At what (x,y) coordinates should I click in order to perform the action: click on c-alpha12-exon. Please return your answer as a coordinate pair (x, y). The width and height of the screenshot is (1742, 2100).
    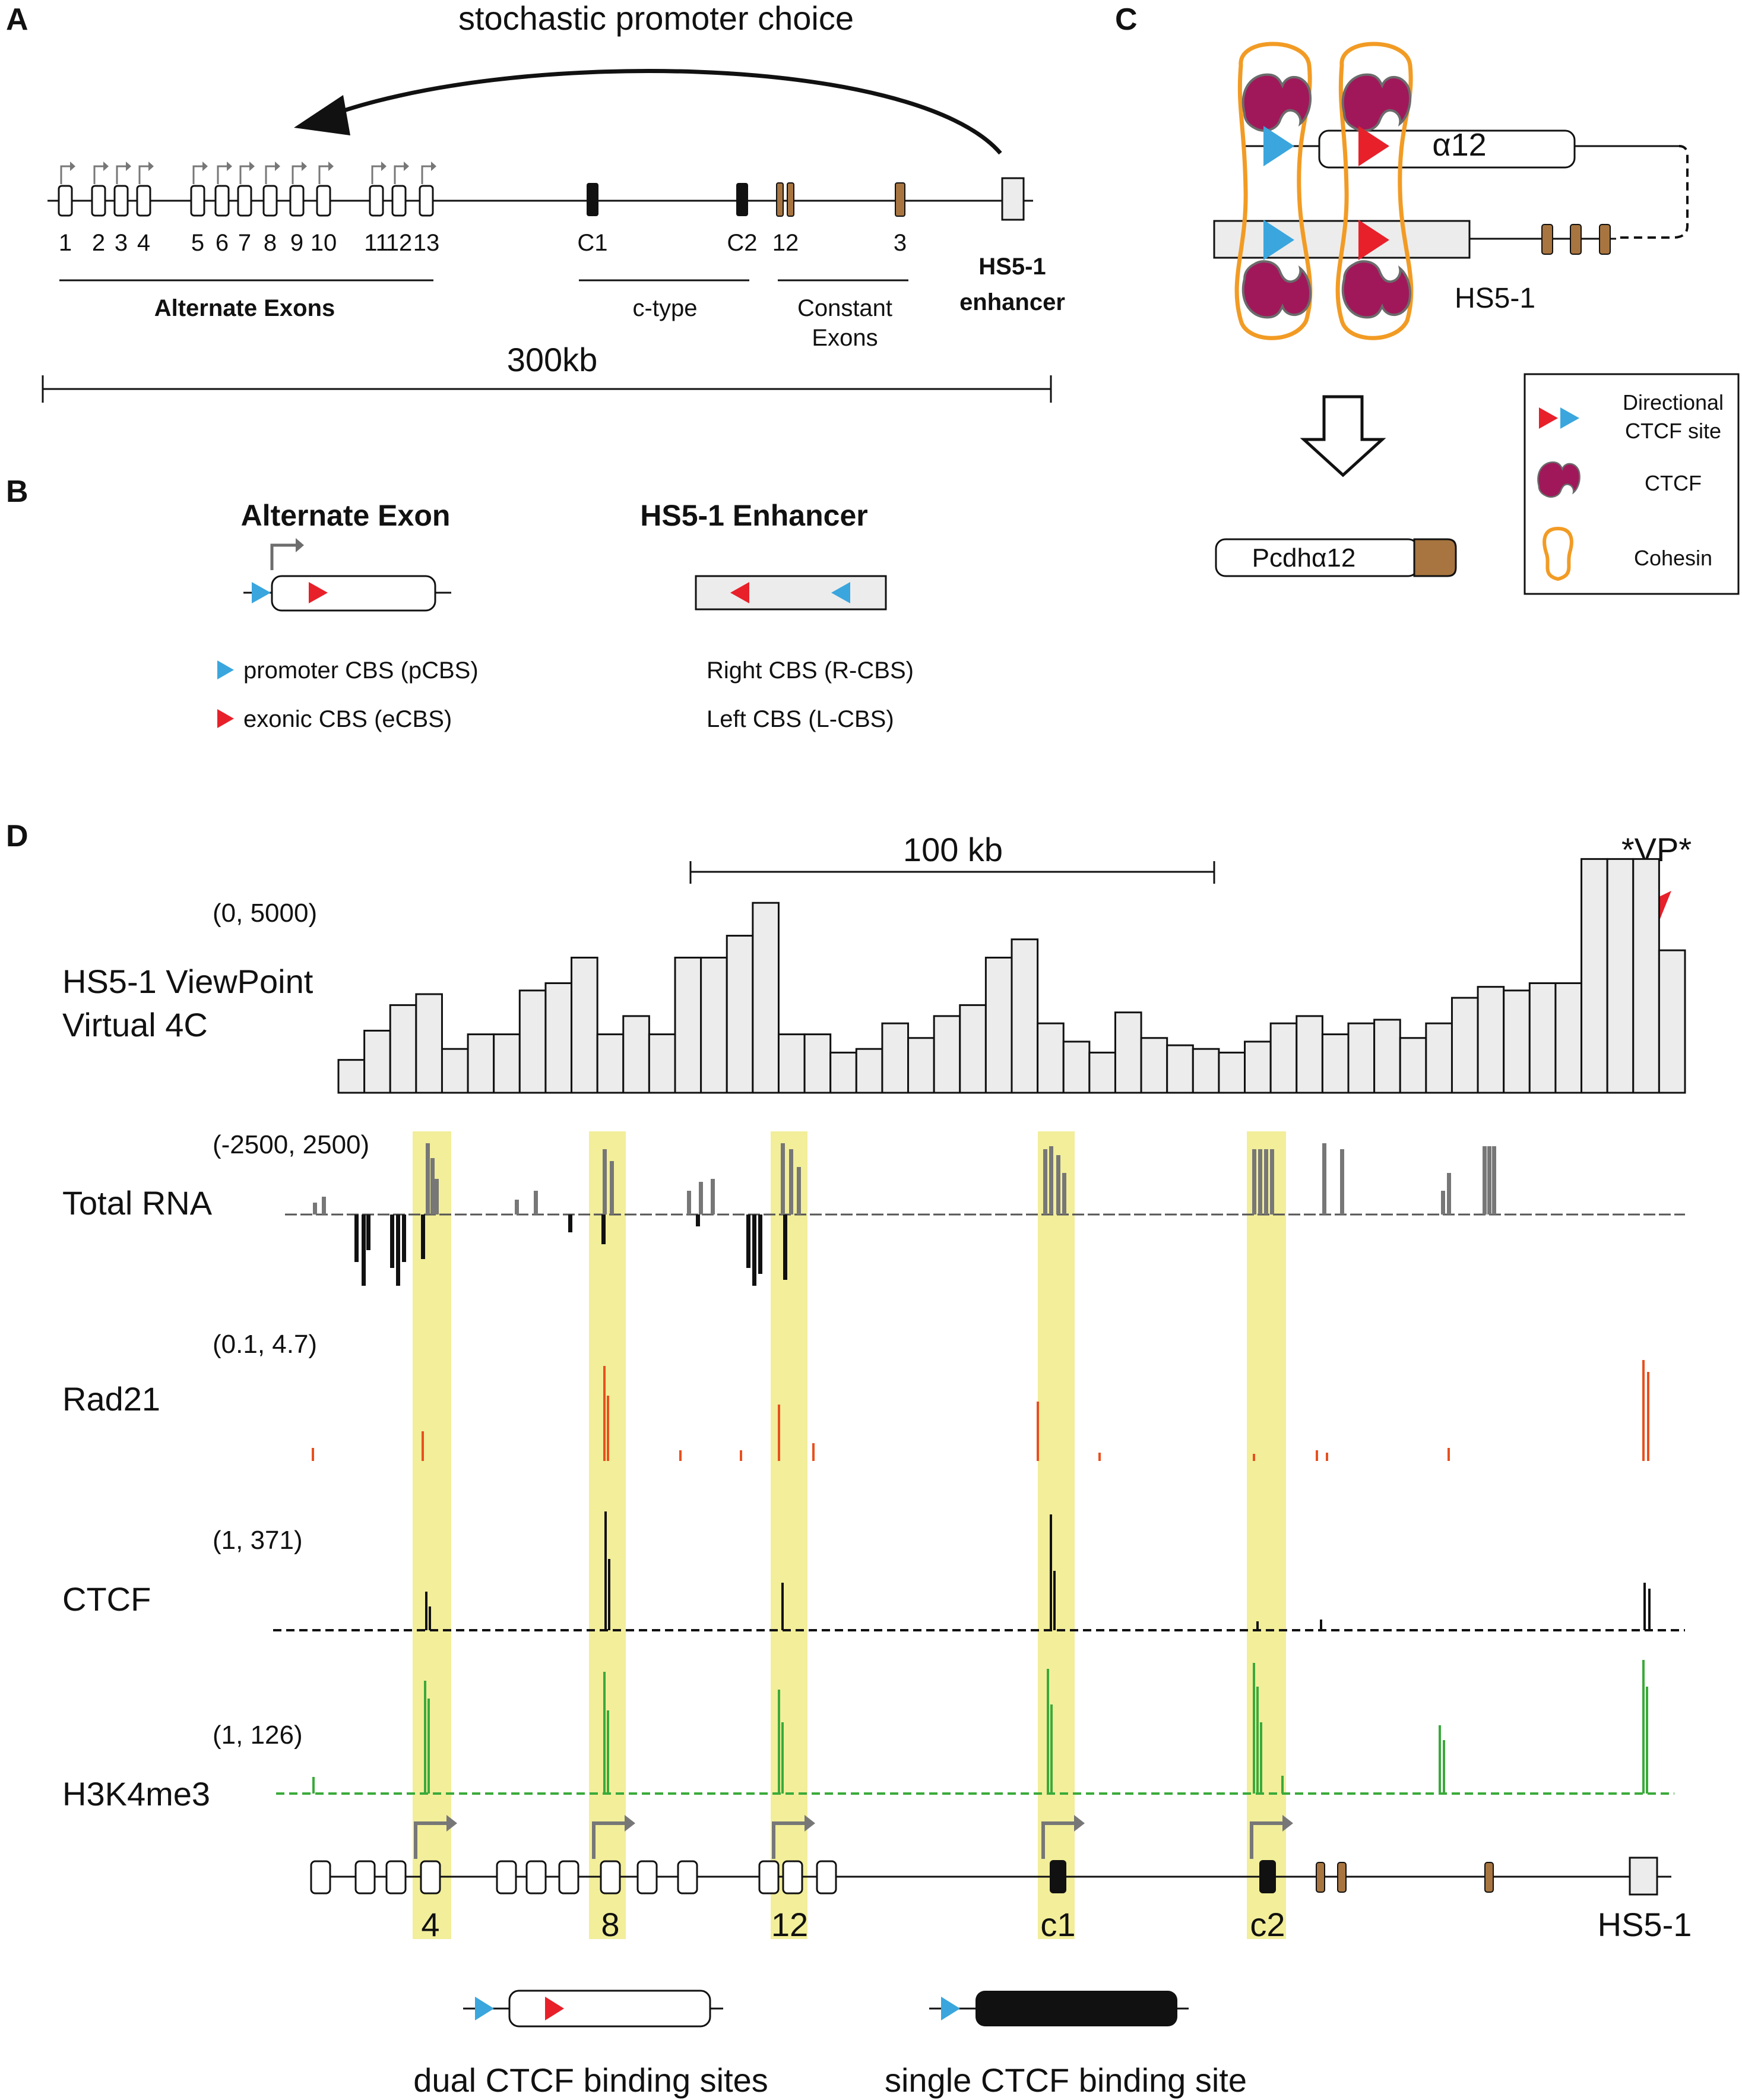
    Looking at the image, I should click on (1447, 149).